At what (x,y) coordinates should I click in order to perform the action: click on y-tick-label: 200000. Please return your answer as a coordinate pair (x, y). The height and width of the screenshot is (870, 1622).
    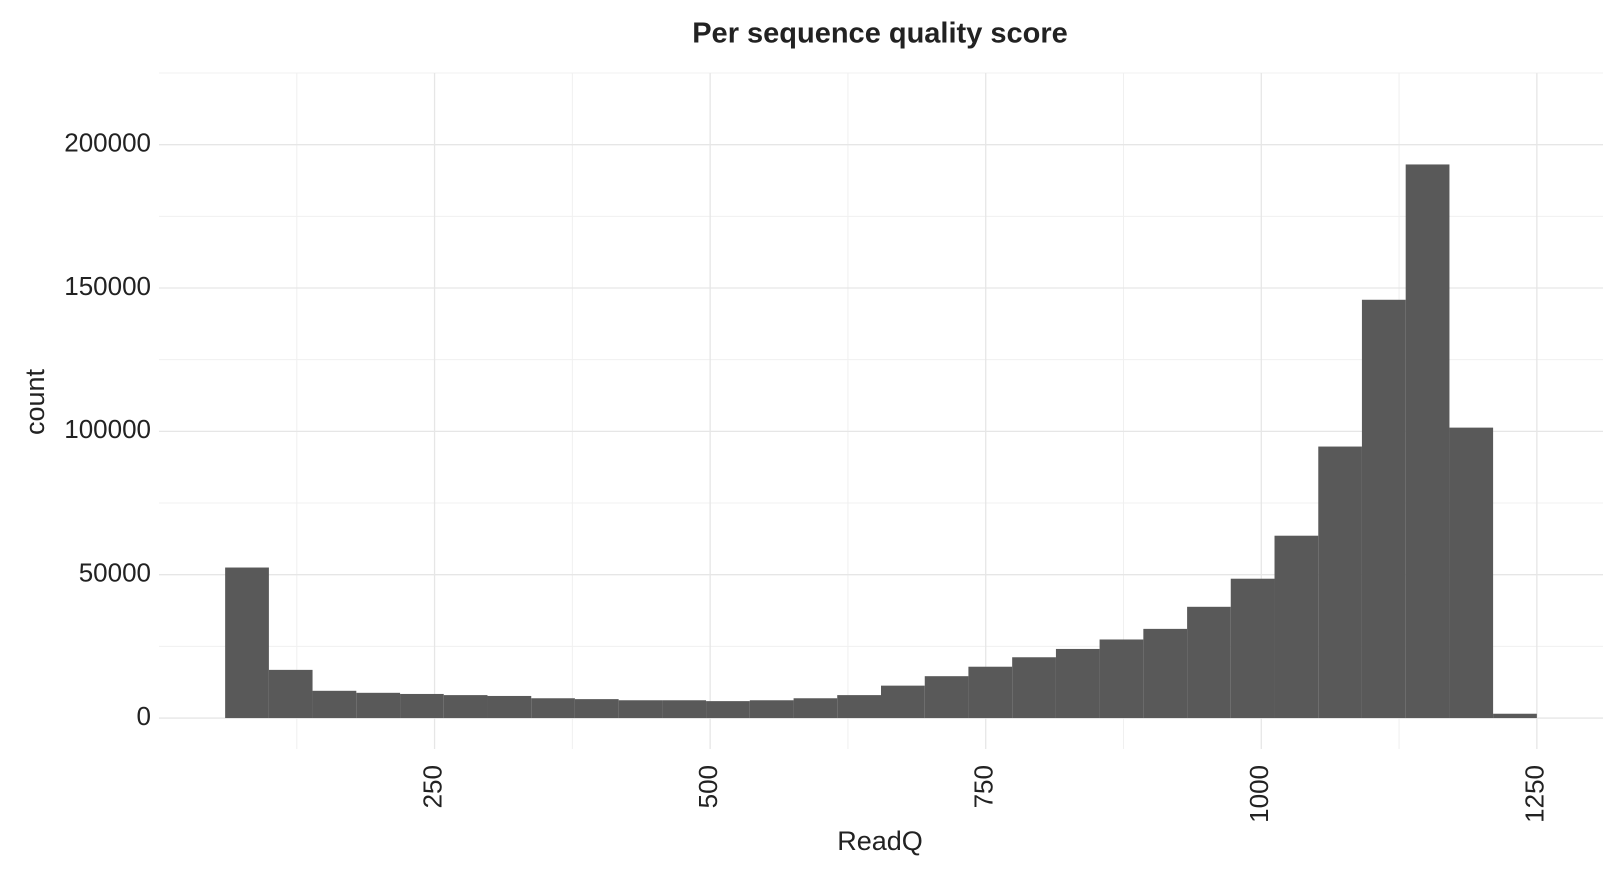
    Looking at the image, I should click on (107, 143).